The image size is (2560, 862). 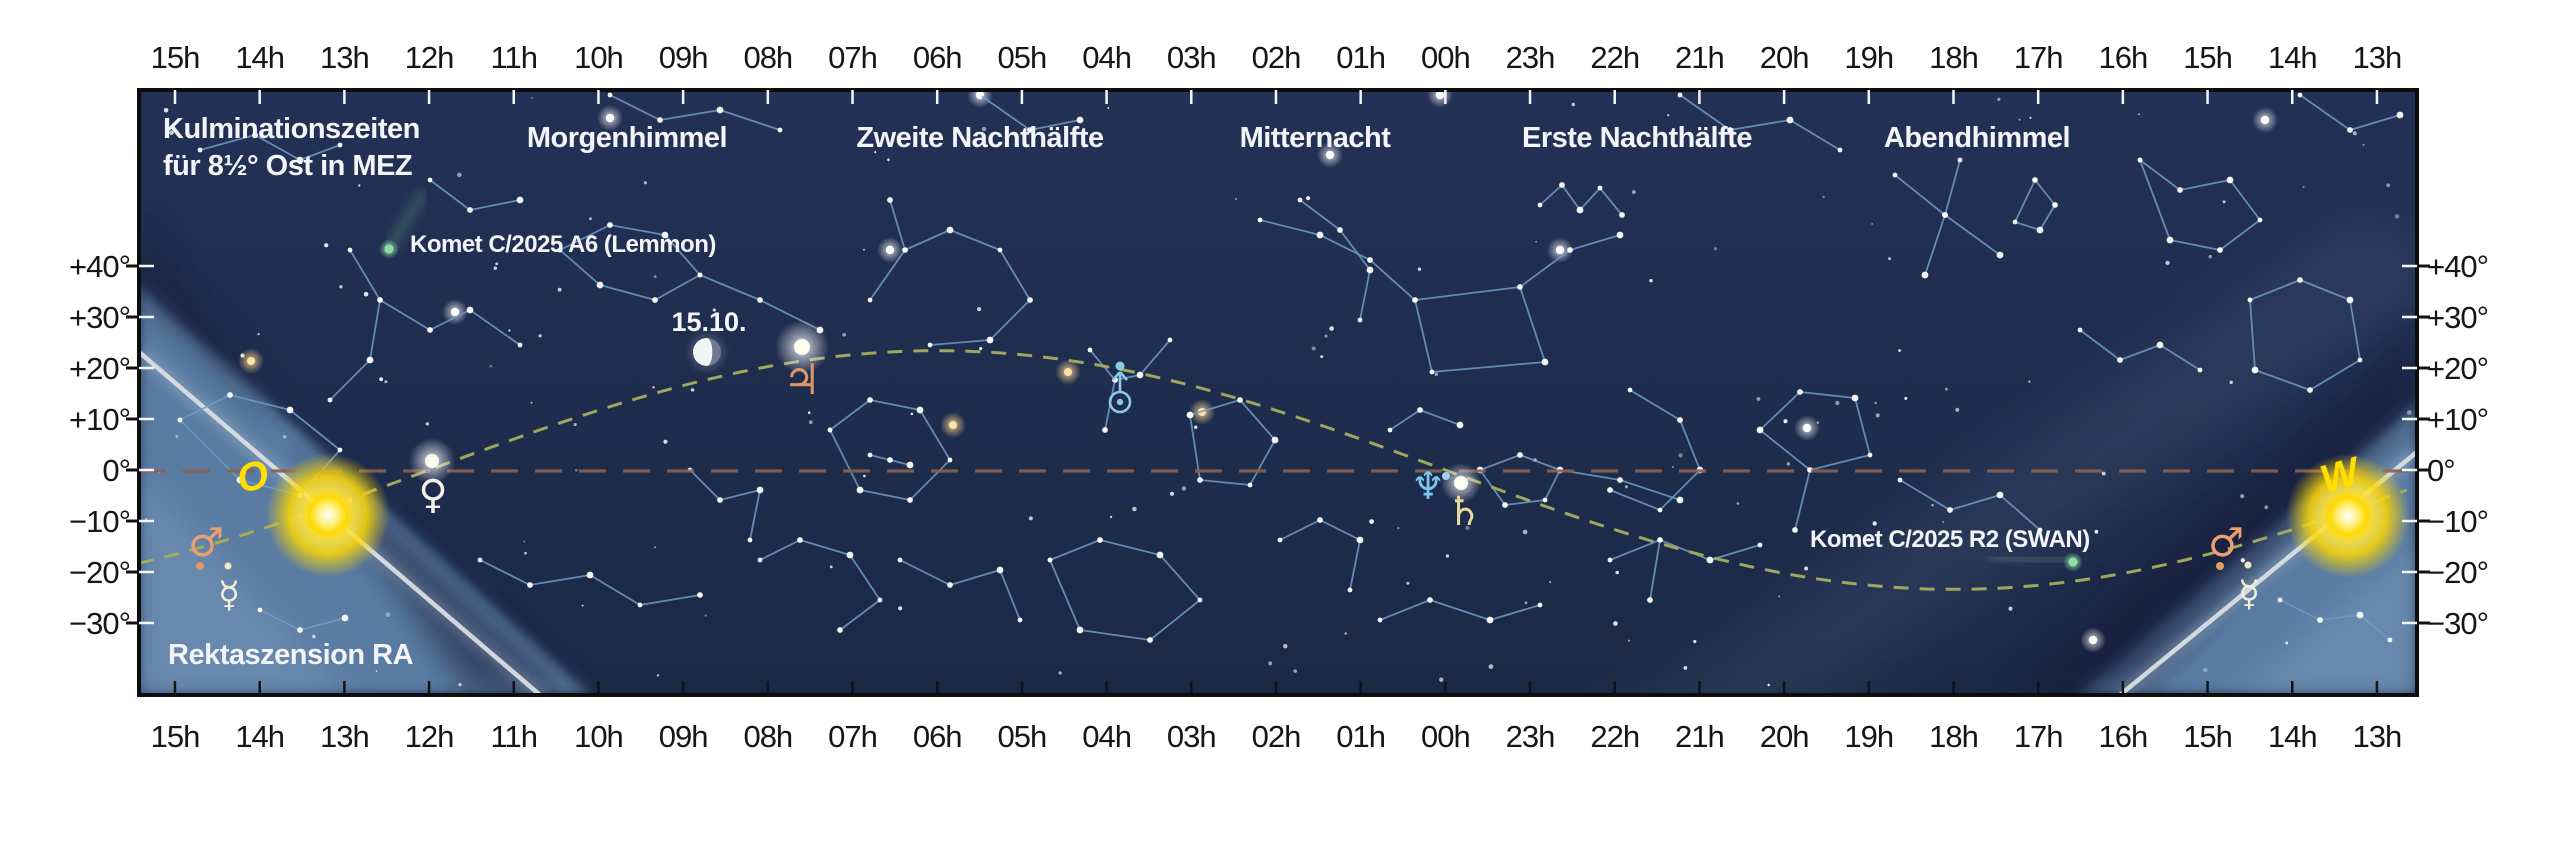 What do you see at coordinates (937, 736) in the screenshot?
I see `ra-tick-label-bottom: 06h` at bounding box center [937, 736].